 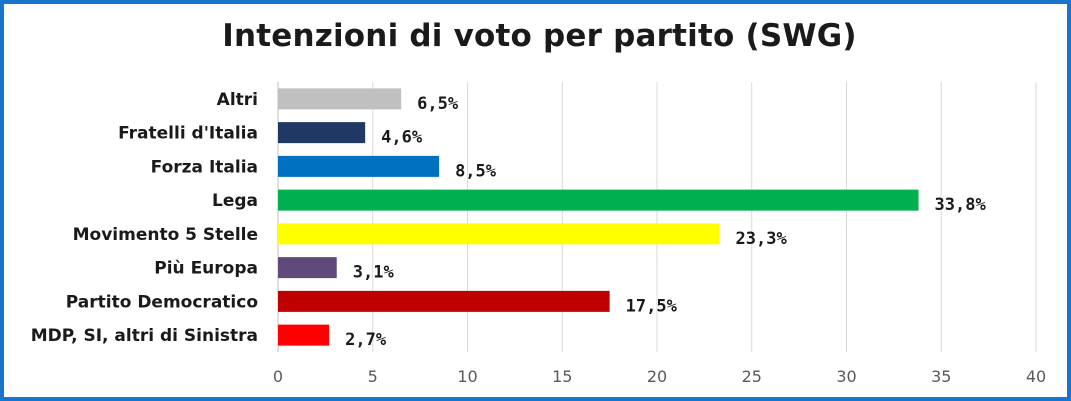 What do you see at coordinates (438, 104) in the screenshot?
I see `data-label: 6,5%` at bounding box center [438, 104].